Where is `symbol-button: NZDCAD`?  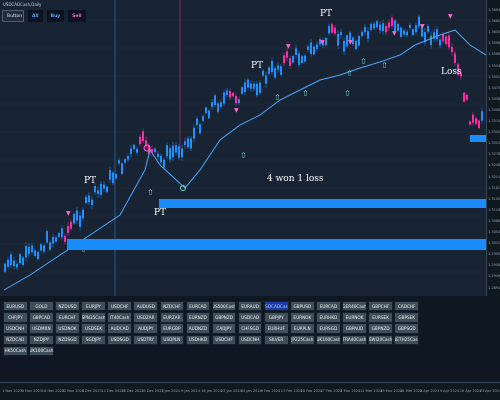 symbol-button: NZDCAD is located at coordinates (15, 339).